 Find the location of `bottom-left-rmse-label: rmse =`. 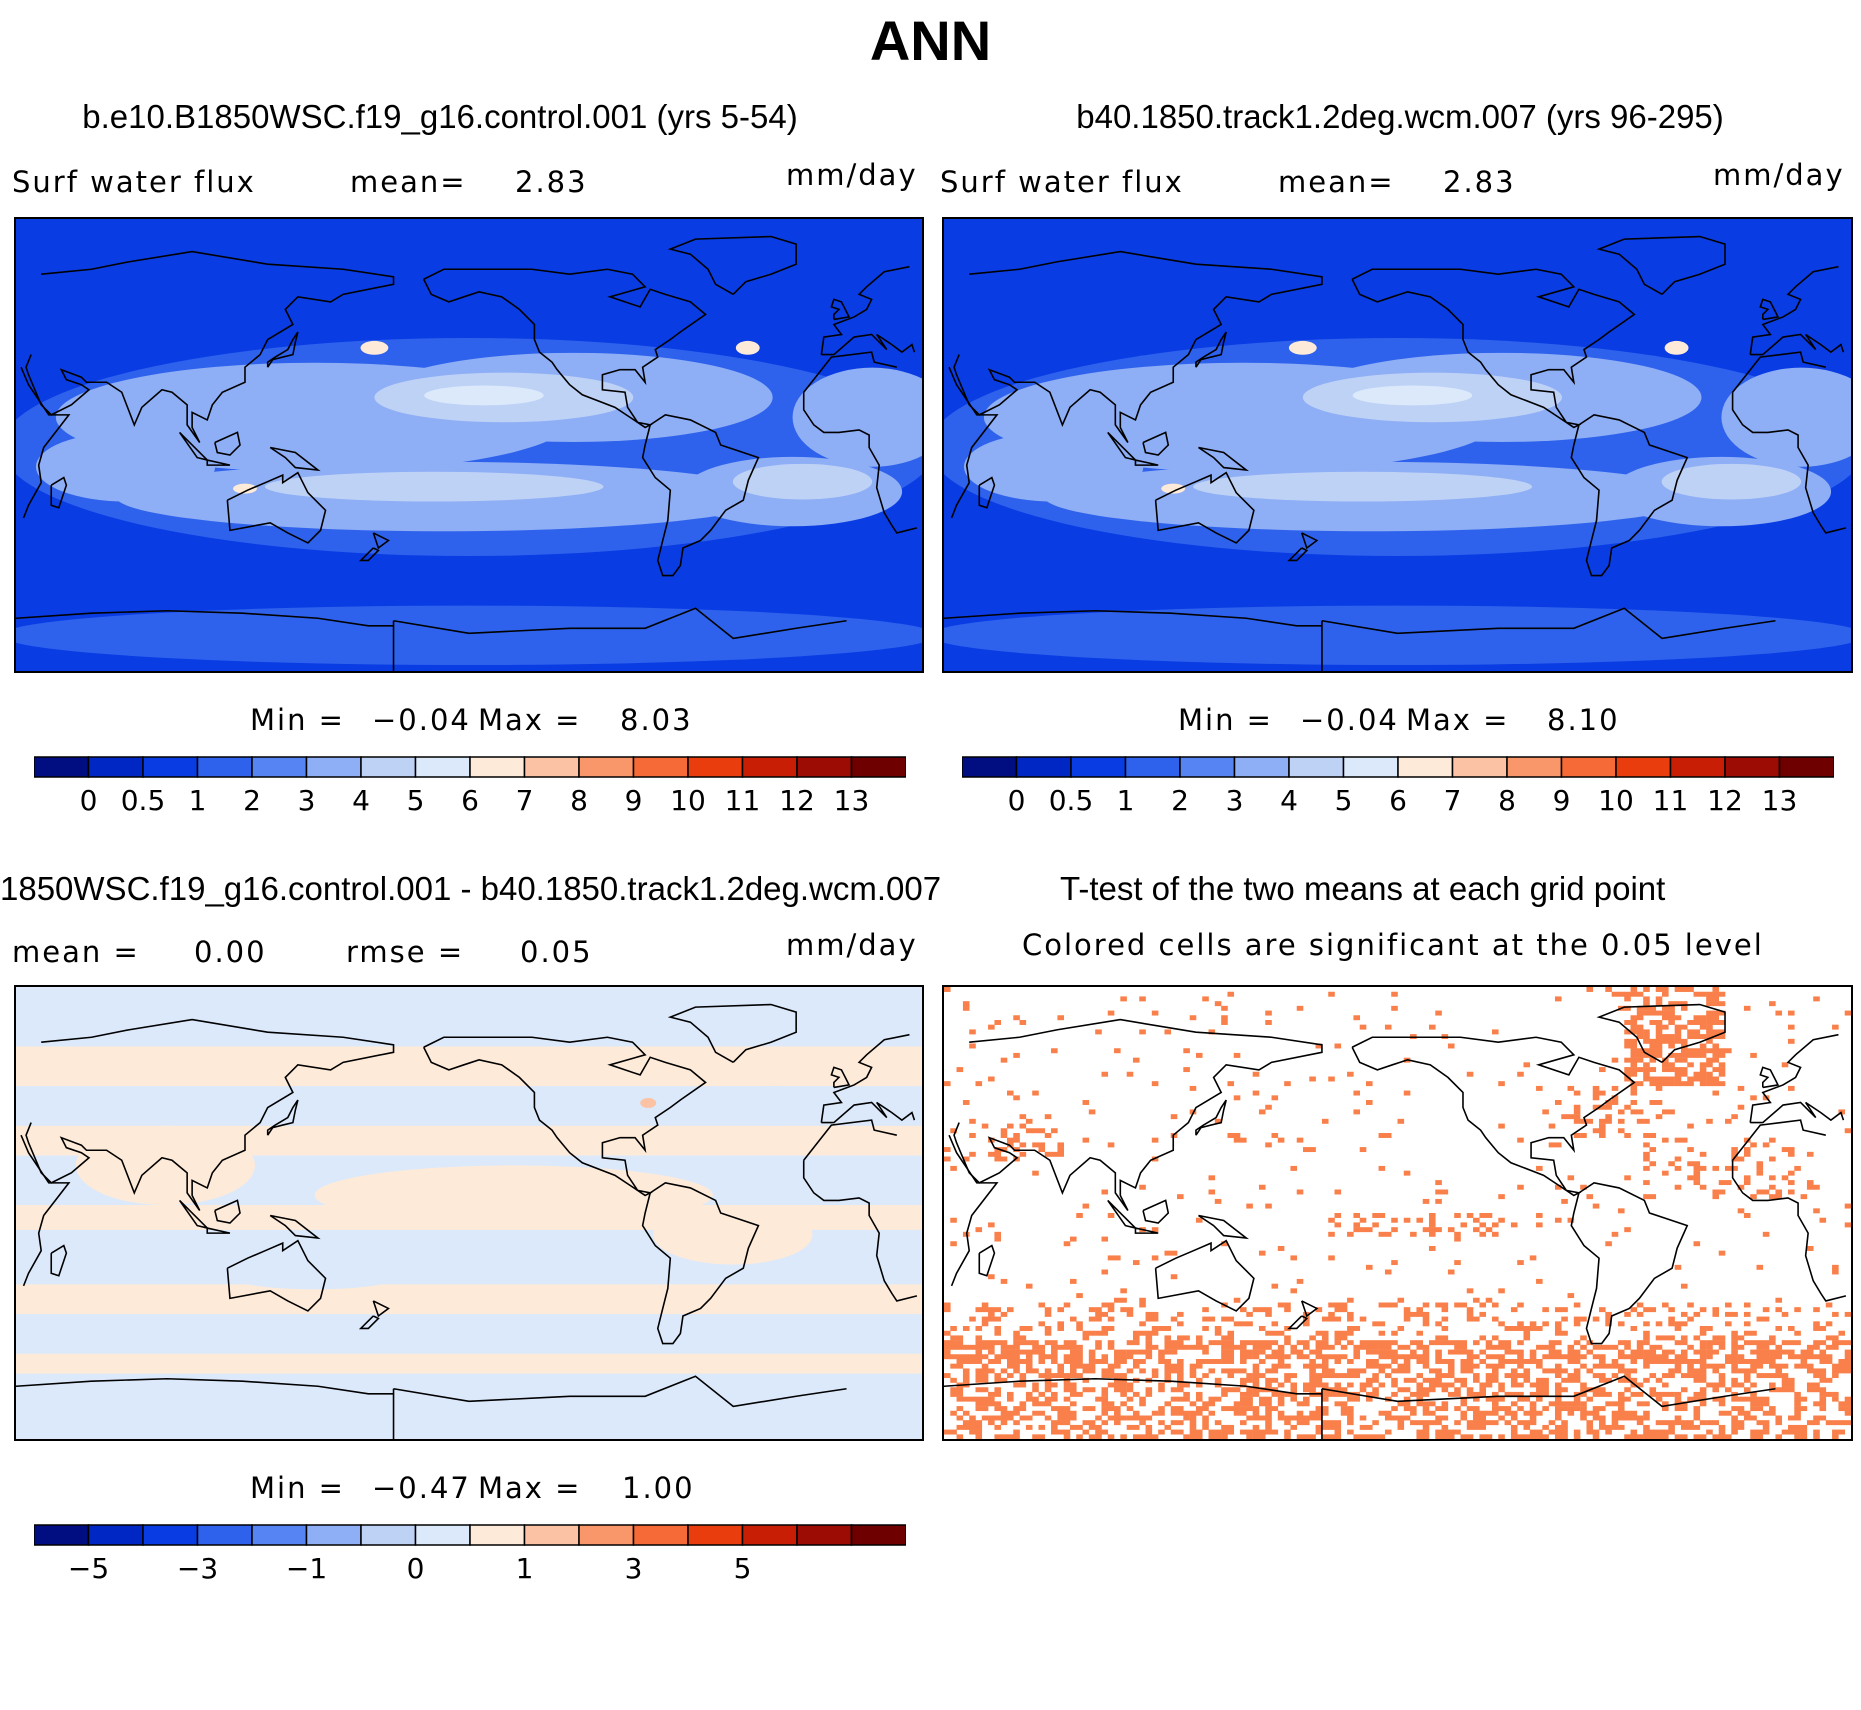

bottom-left-rmse-label: rmse = is located at coordinates (405, 952).